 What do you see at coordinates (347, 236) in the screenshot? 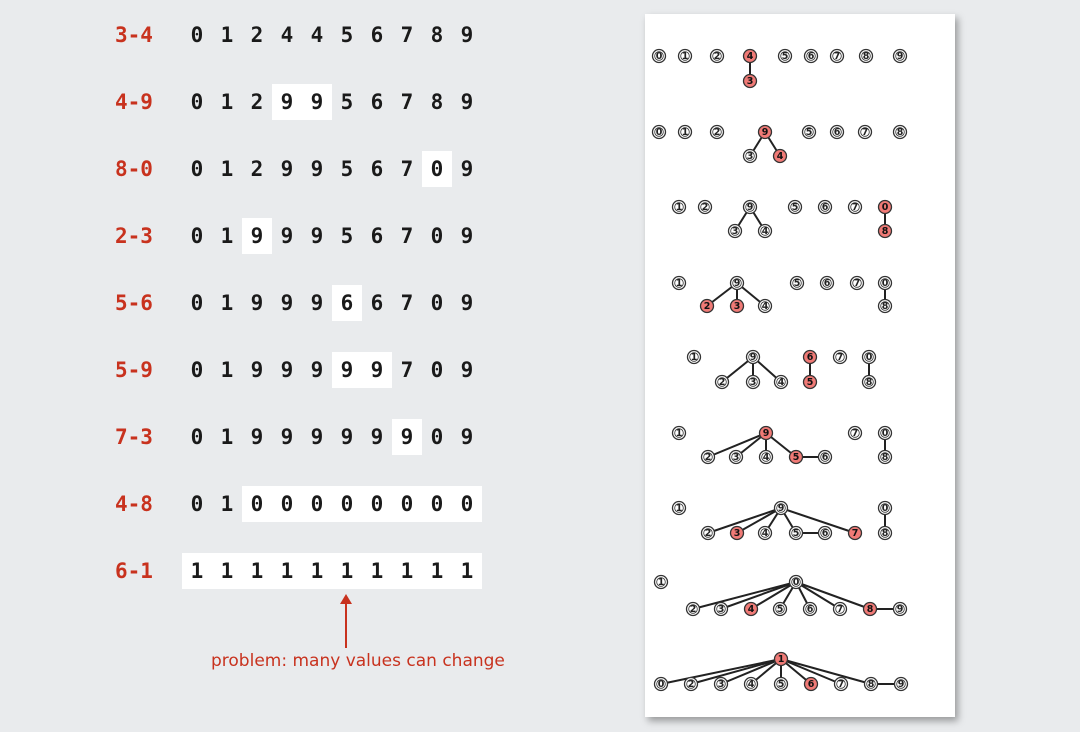
I see `id-array-cell: 5` at bounding box center [347, 236].